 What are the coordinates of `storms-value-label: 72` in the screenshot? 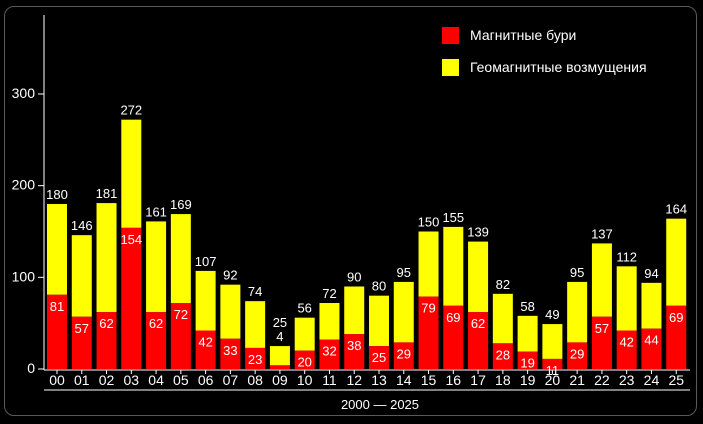 It's located at (181, 314).